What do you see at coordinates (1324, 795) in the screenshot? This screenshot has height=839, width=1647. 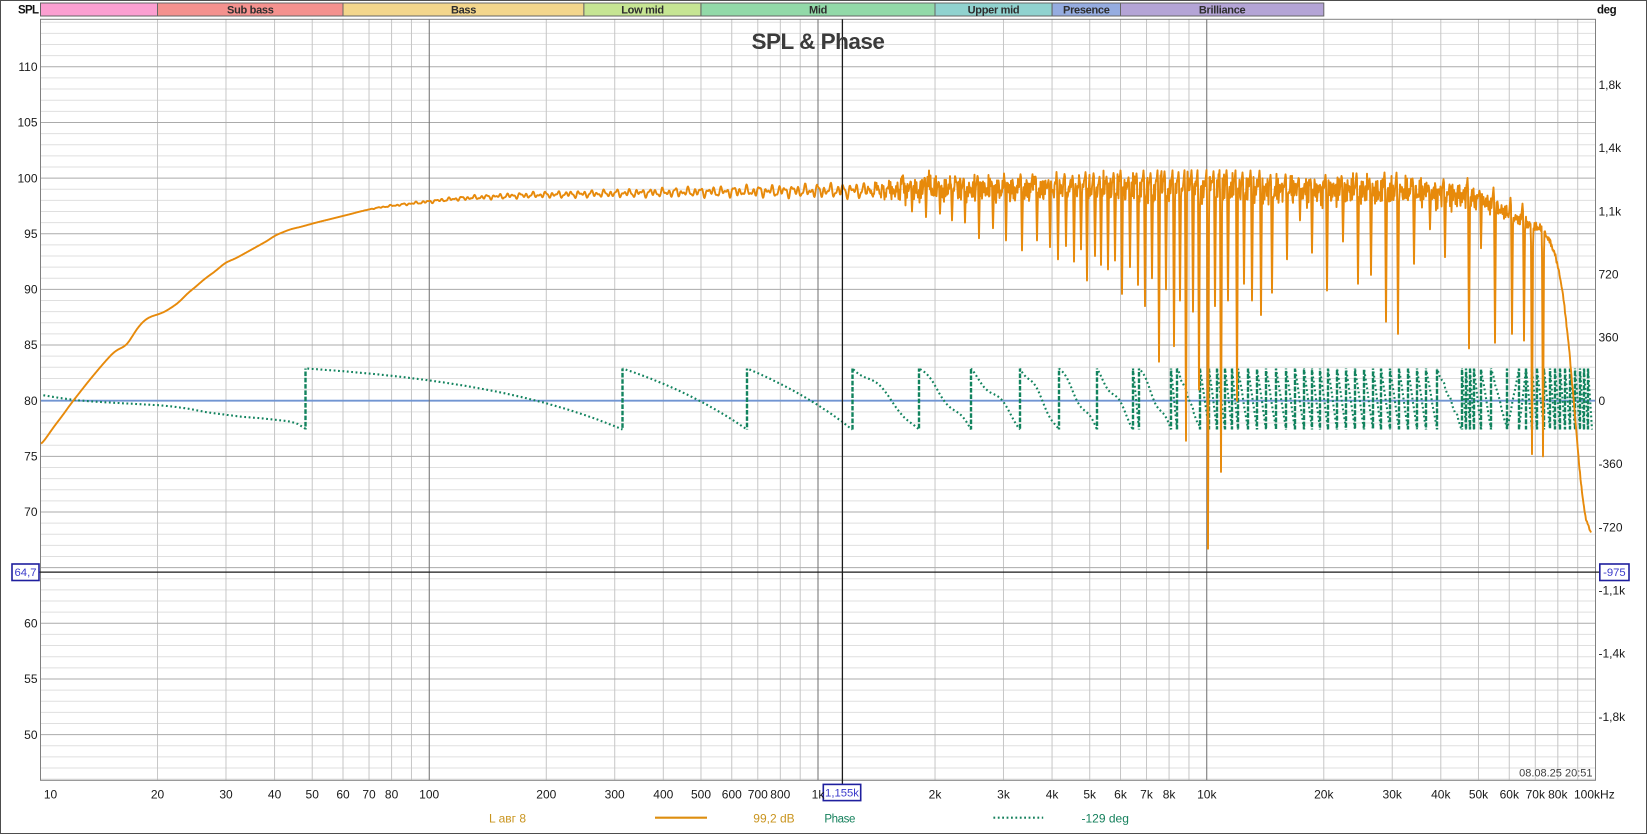 I see `svg-text: 20k` at bounding box center [1324, 795].